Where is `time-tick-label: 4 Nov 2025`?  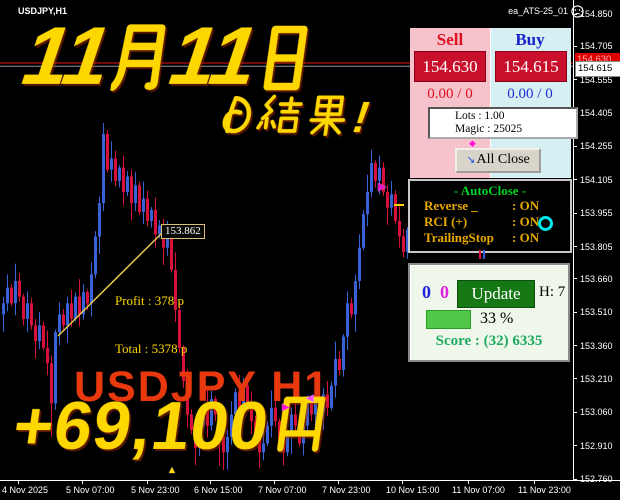
time-tick-label: 4 Nov 2025 is located at coordinates (25, 490).